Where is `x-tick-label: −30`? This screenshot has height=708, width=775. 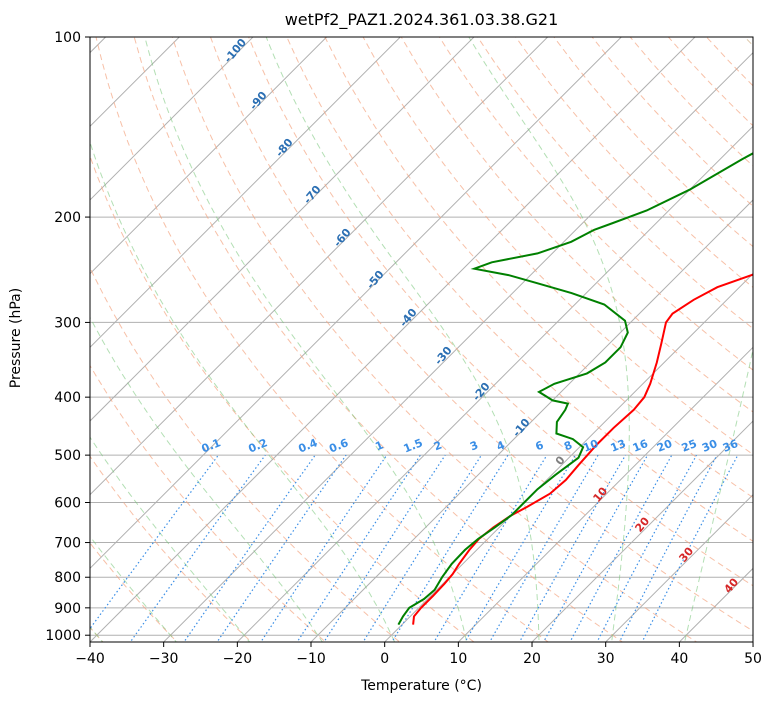 x-tick-label: −30 is located at coordinates (164, 659).